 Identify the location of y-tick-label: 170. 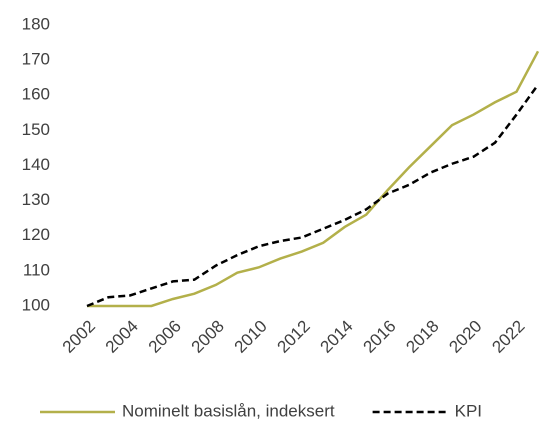
(36, 59).